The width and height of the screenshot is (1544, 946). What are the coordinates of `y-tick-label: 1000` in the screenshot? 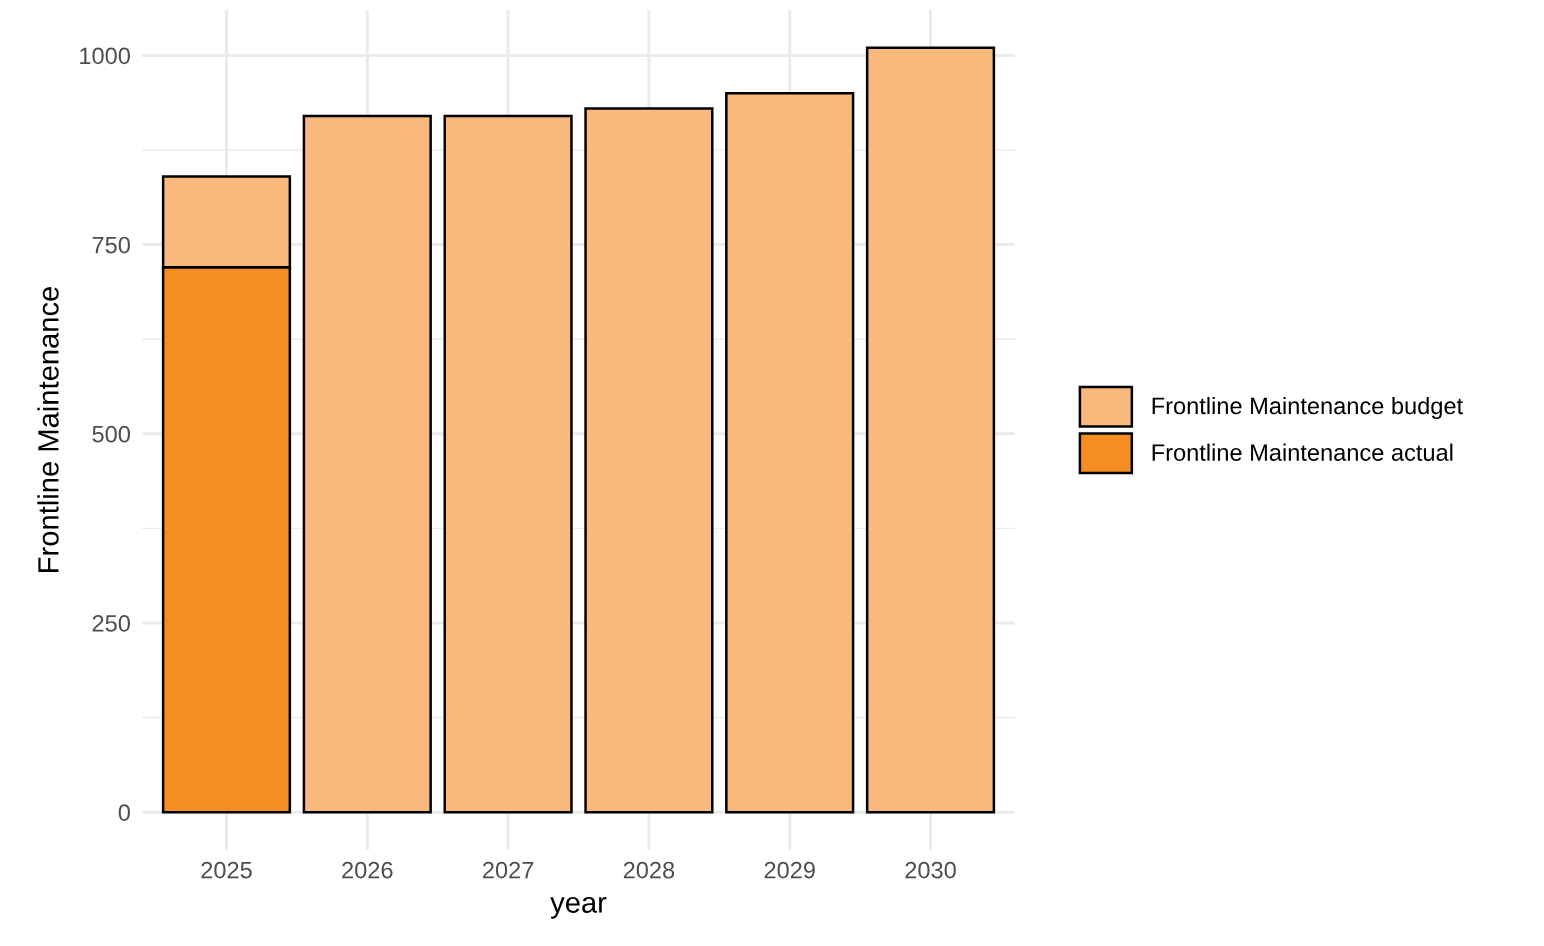 It's located at (105, 56).